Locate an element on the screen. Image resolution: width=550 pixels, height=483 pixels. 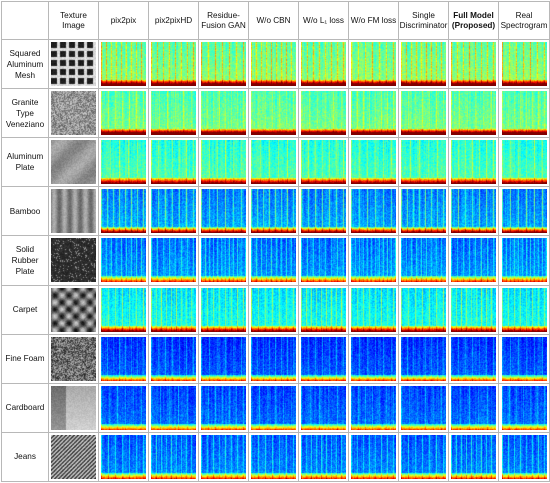
column-header-full-model: Full Model (Proposed) is located at coordinates (473, 20).